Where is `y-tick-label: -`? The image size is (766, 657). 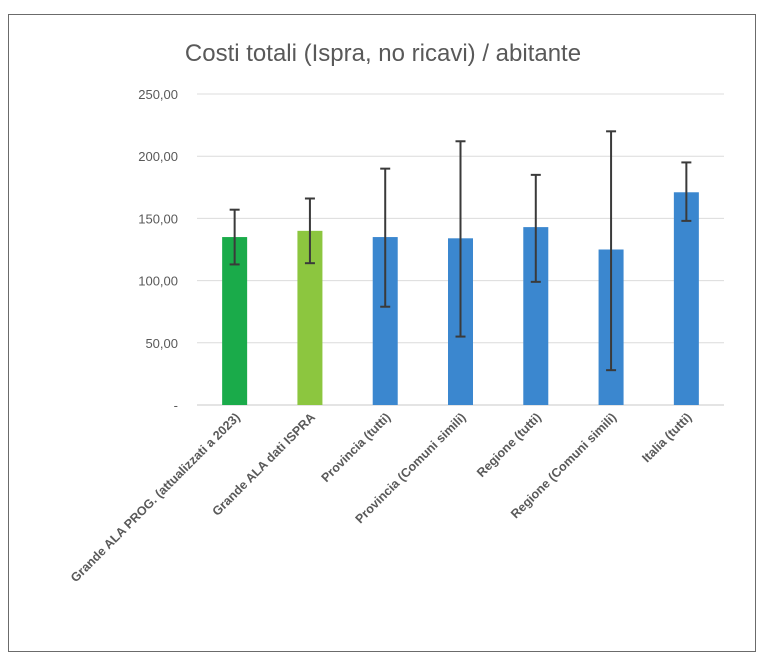 y-tick-label: - is located at coordinates (176, 405).